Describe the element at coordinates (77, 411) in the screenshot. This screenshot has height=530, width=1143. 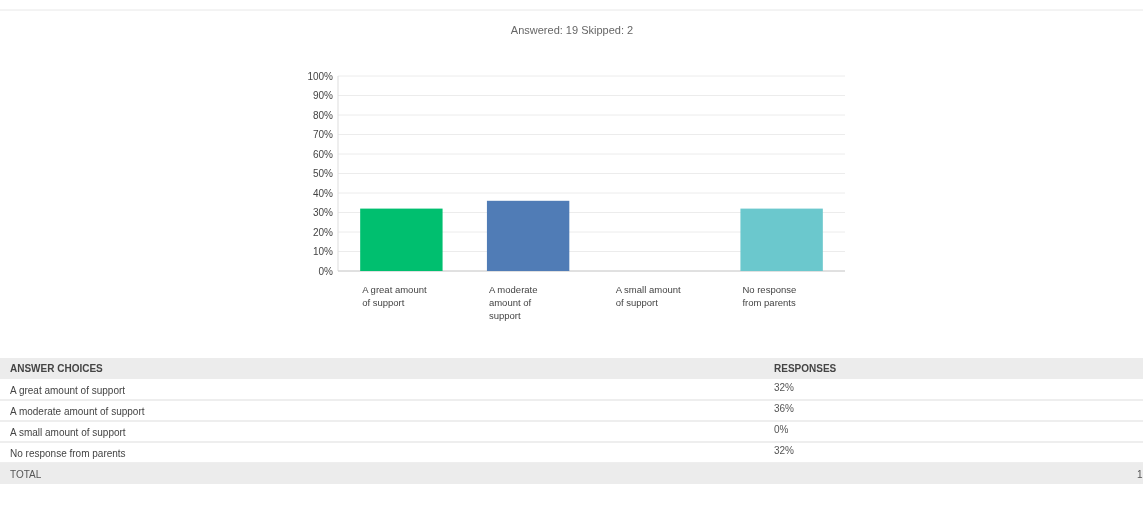
I see `category-label: A moderate amount of support` at that location.